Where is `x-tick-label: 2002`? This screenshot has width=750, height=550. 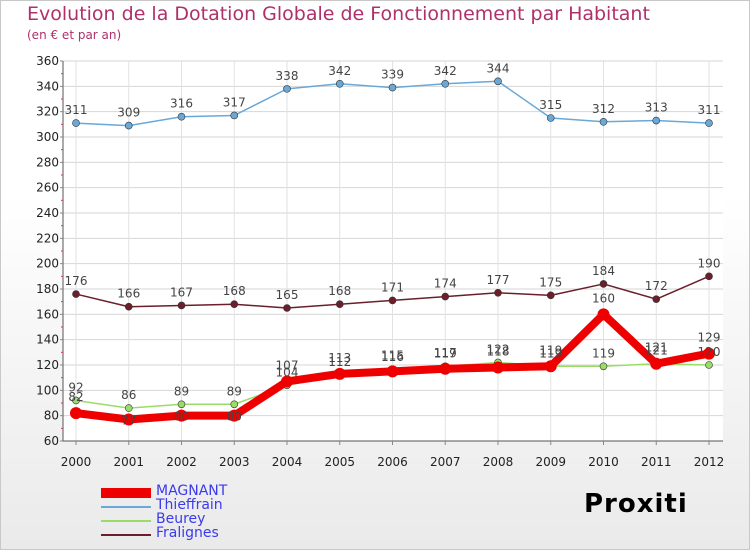
x-tick-label: 2002 is located at coordinates (181, 462).